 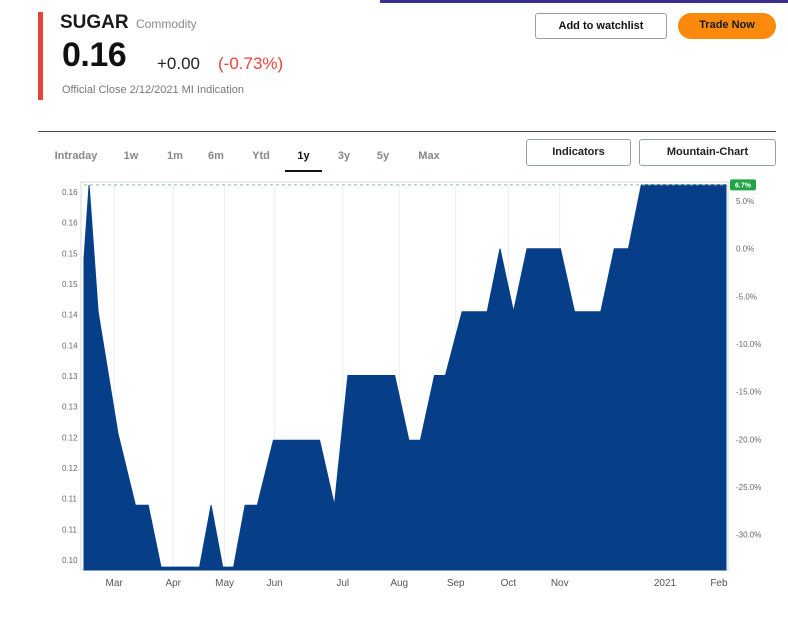 I want to click on y-left-tick-9: 0.12, so click(x=70, y=468).